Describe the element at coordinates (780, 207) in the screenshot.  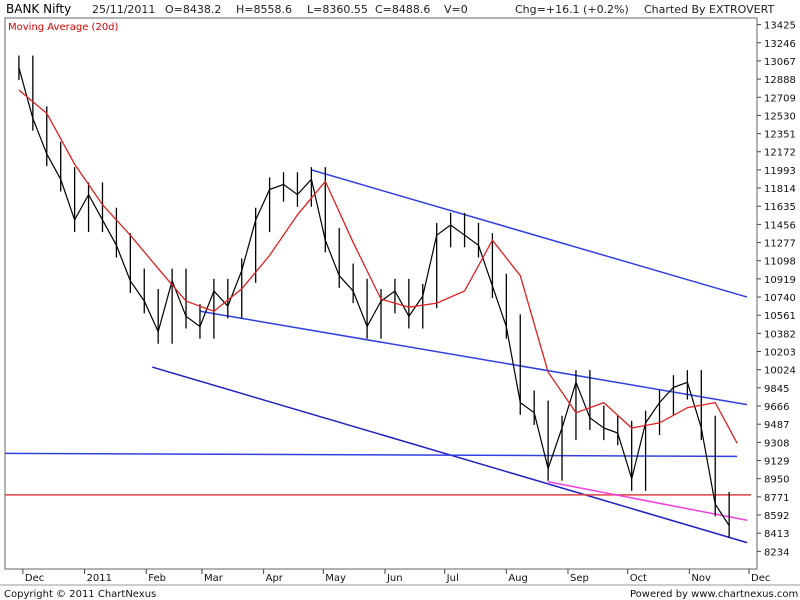
I see `y-tick-label: 11635` at that location.